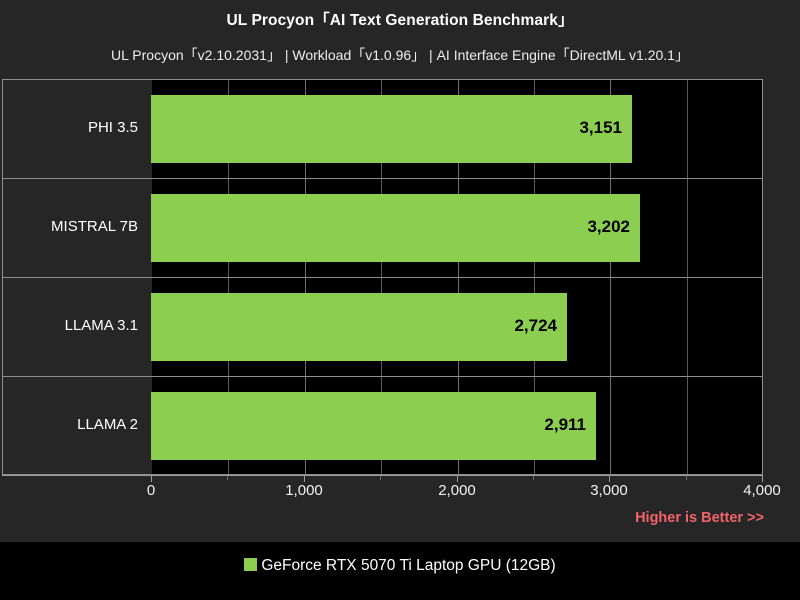 The width and height of the screenshot is (800, 600). Describe the element at coordinates (457, 490) in the screenshot. I see `x-tick-label: 2,000` at that location.